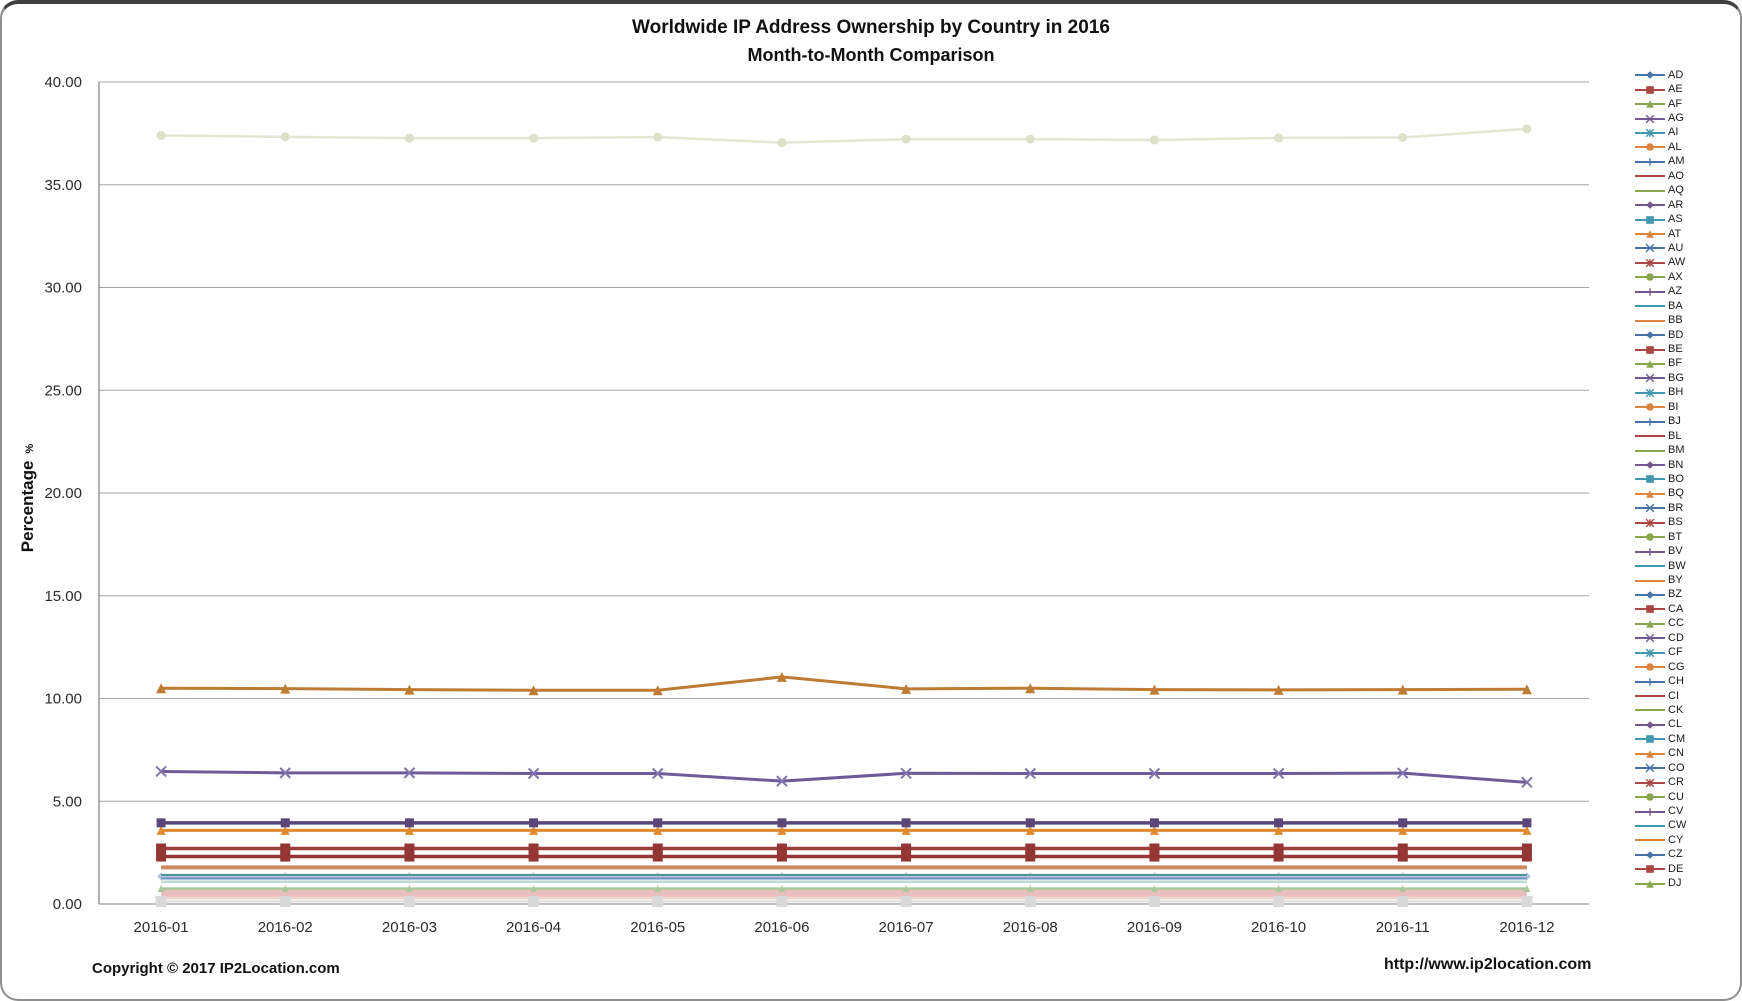 The height and width of the screenshot is (1001, 1742). Describe the element at coordinates (1675, 146) in the screenshot. I see `legend-label: AL` at that location.